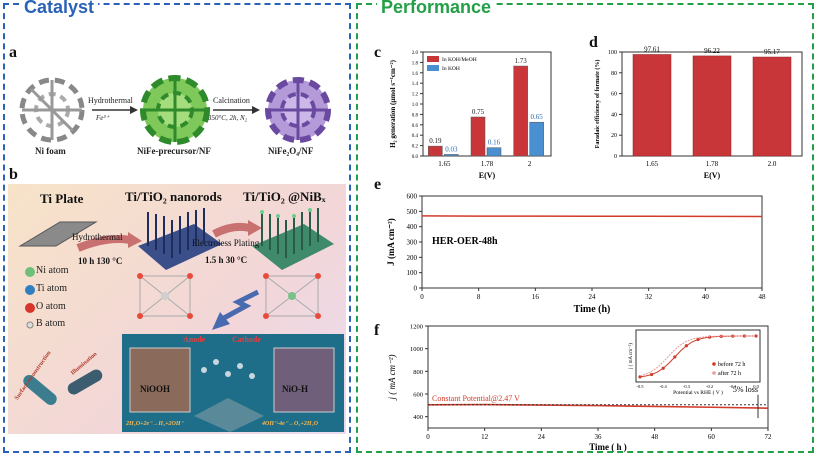 Image resolution: width=817 pixels, height=457 pixels. Describe the element at coordinates (731, 364) in the screenshot. I see `inset-legend-before: before 72 h` at that location.